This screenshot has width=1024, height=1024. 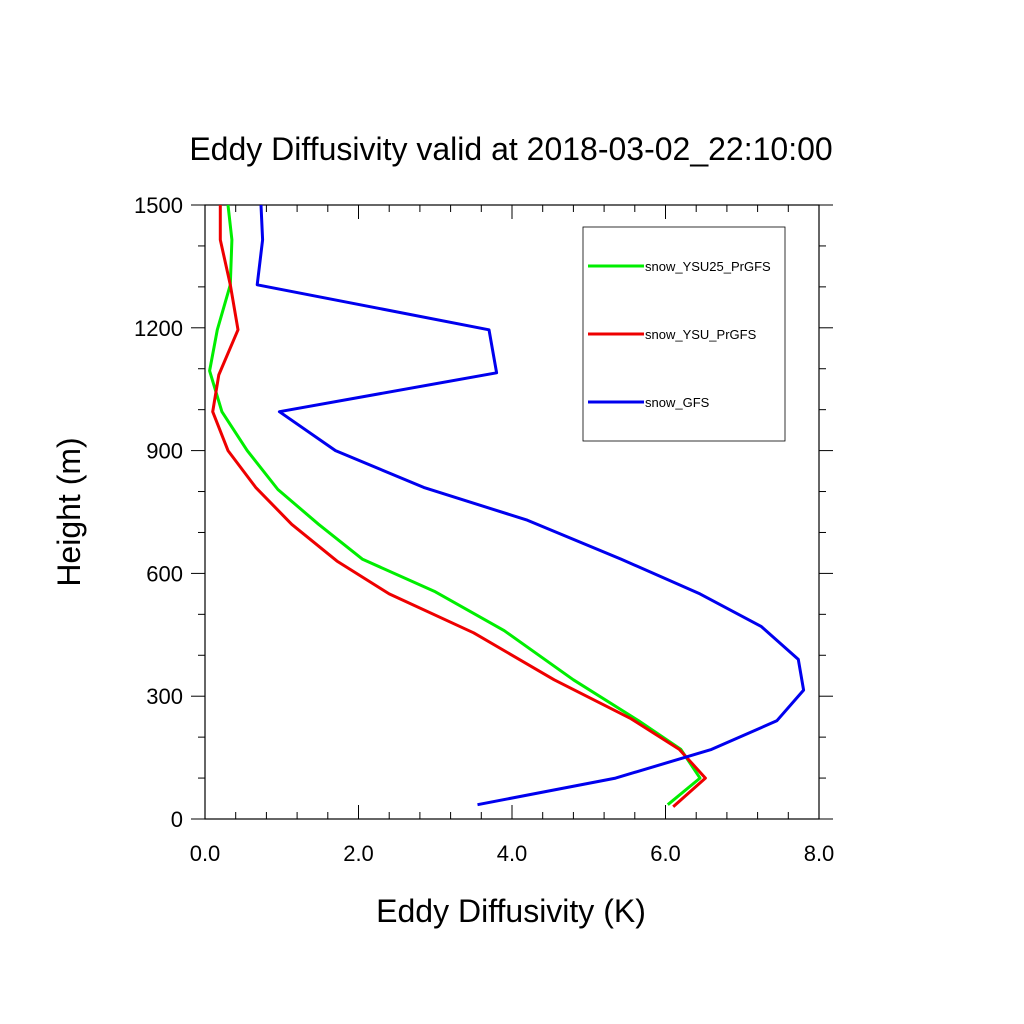 I want to click on y-tick-label: 300, so click(x=164, y=696).